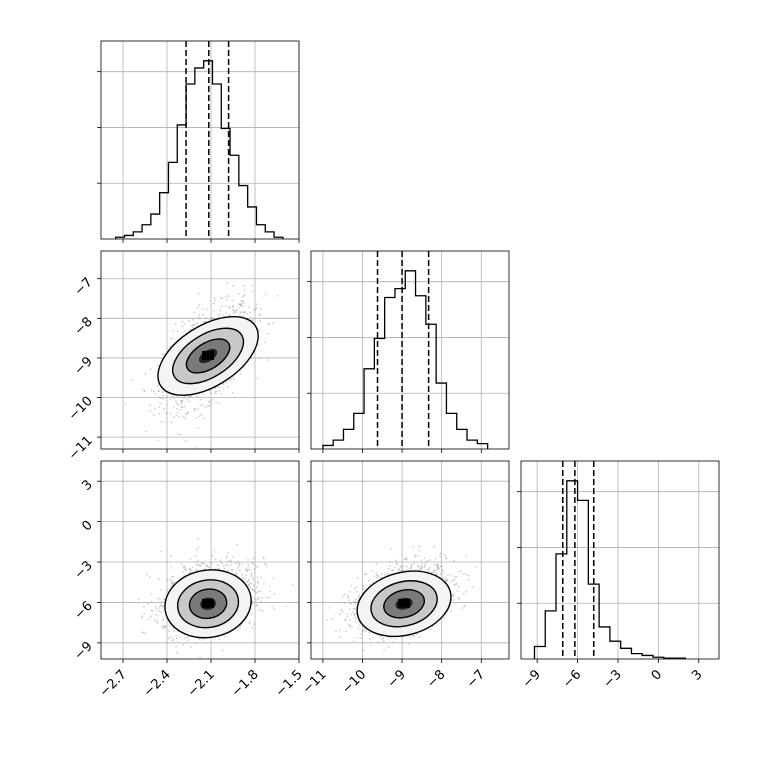  Describe the element at coordinates (404, 603) in the screenshot. I see `density-peak` at that location.